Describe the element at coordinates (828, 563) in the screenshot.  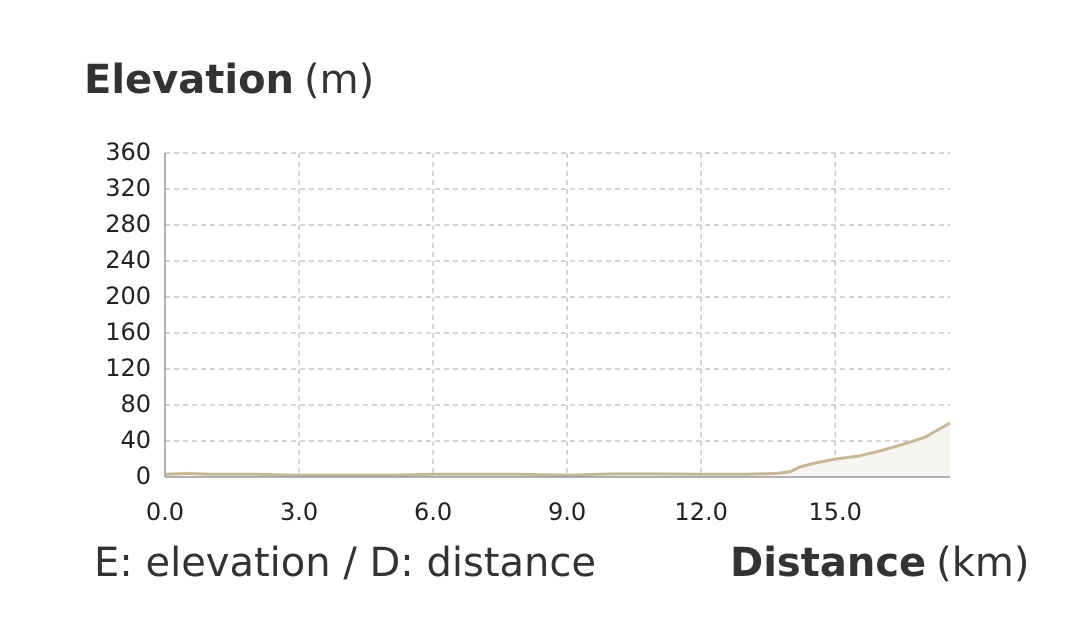
I see `x-axis-label: Distance` at that location.